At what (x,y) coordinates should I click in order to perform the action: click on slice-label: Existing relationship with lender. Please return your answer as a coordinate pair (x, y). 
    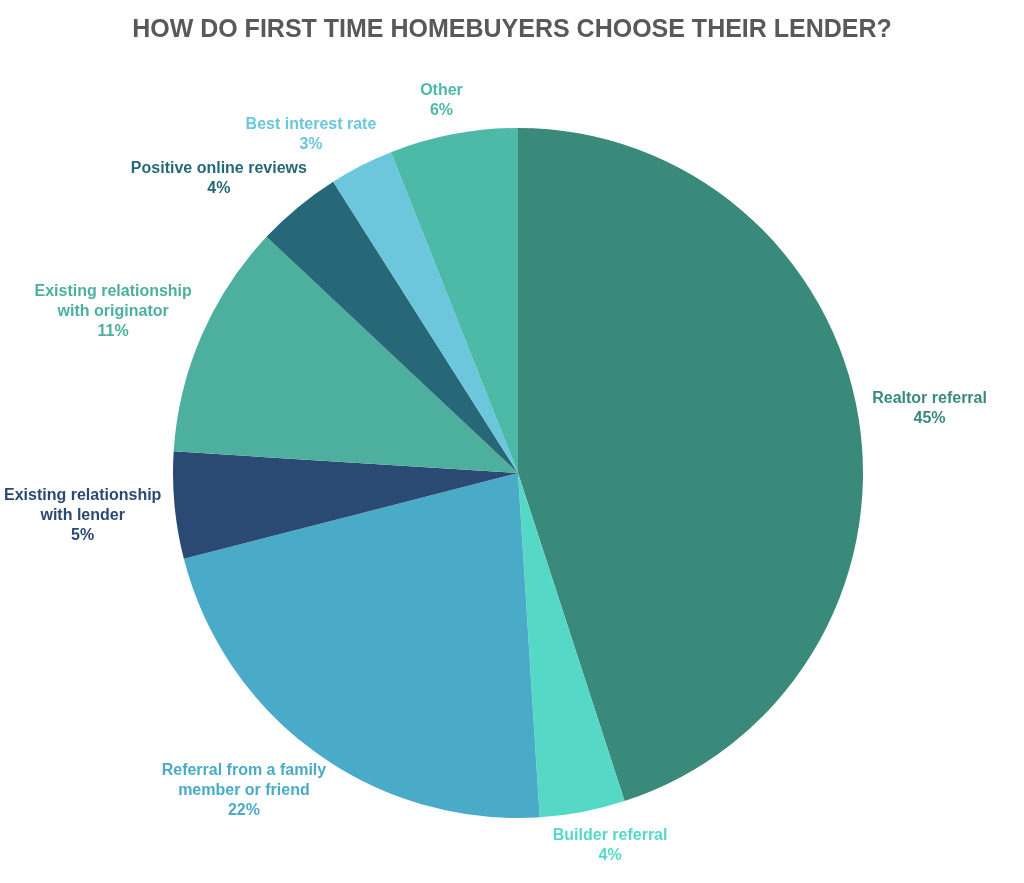
    Looking at the image, I should click on (83, 505).